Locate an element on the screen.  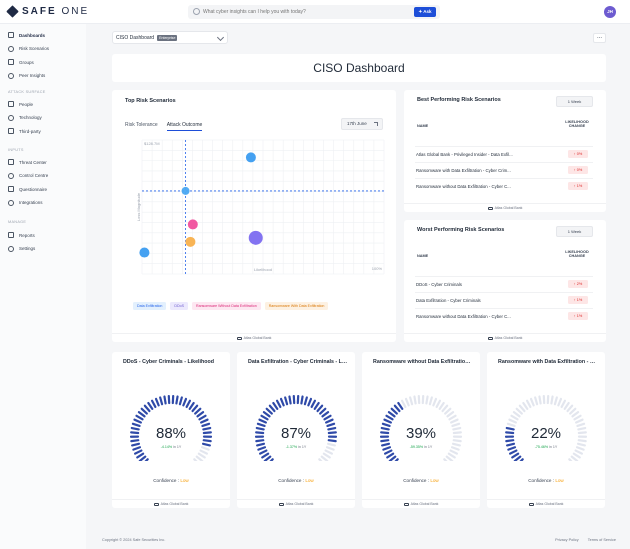
table-row: DDoS - Cyber Criminals ↑ 2% is located at coordinates (504, 283).